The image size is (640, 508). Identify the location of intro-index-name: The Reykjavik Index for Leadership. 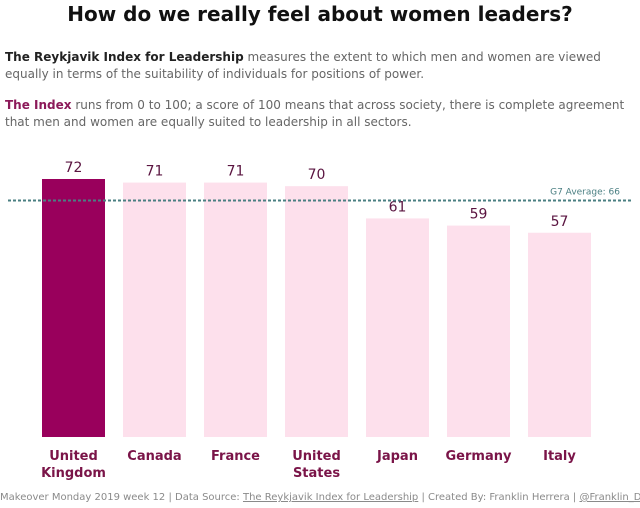
(124, 57).